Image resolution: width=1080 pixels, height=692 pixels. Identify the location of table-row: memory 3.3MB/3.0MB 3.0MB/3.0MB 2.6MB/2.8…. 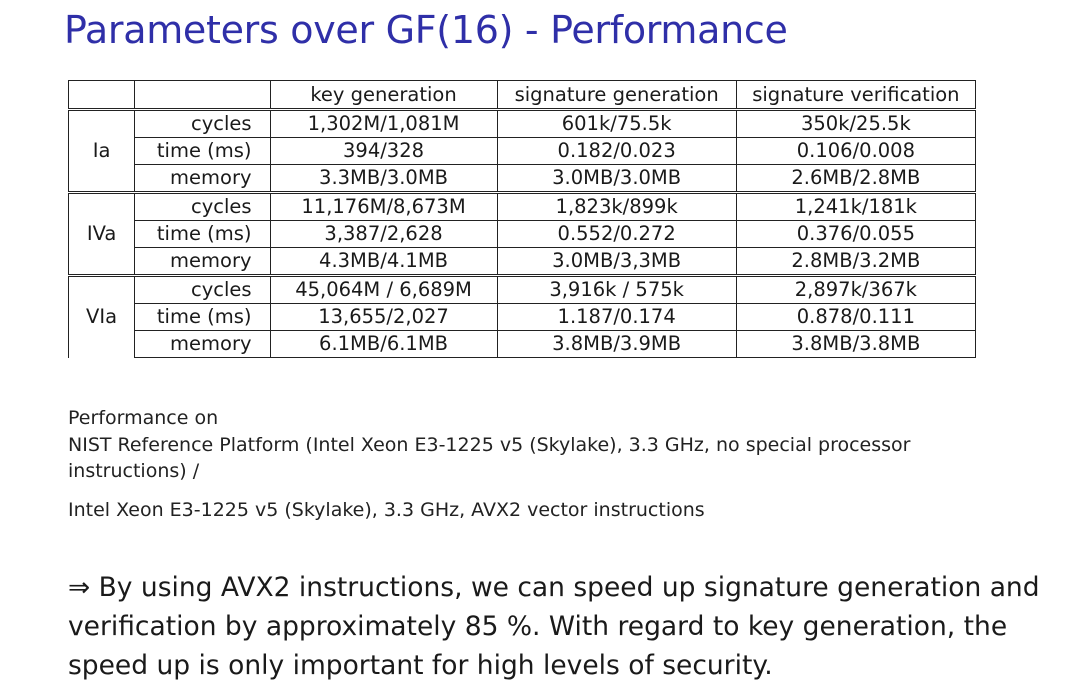
(523, 178).